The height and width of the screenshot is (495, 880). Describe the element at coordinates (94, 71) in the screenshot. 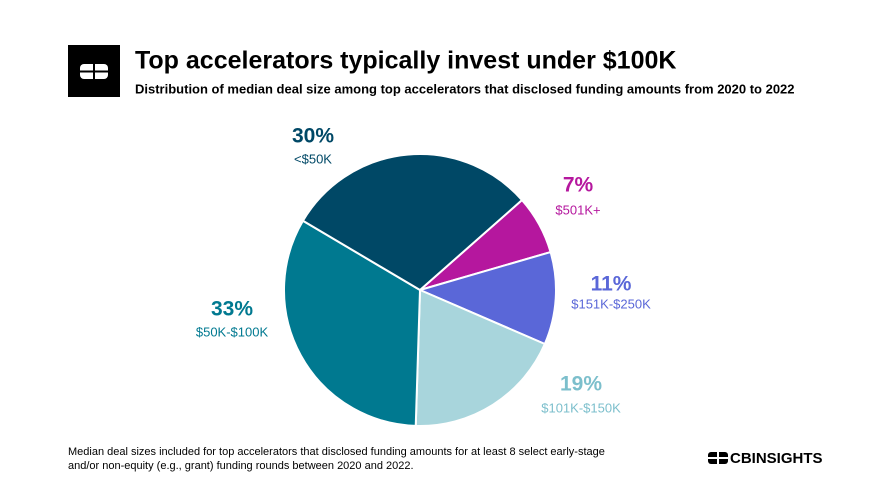

I see `logo` at that location.